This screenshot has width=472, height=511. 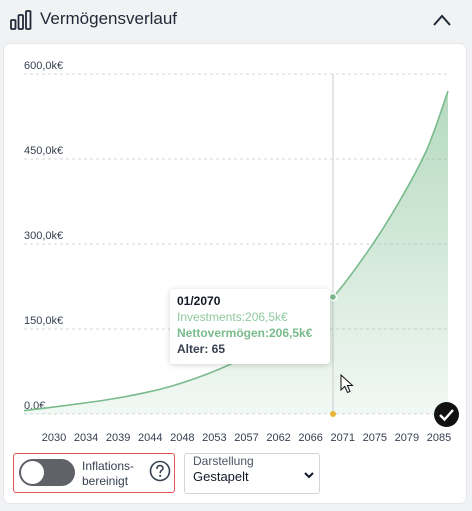 What do you see at coordinates (347, 384) in the screenshot?
I see `mouse-cursor-icon` at bounding box center [347, 384].